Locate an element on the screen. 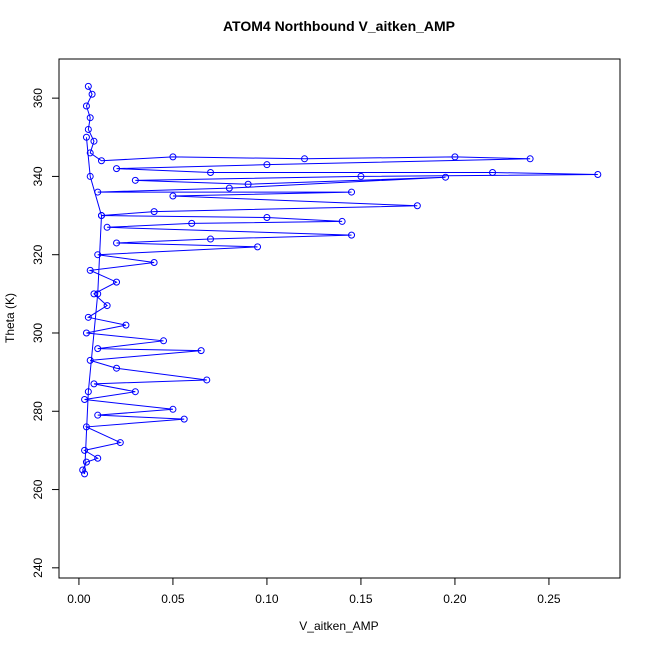 The width and height of the screenshot is (650, 650). y-tick-label: 340 is located at coordinates (38, 176).